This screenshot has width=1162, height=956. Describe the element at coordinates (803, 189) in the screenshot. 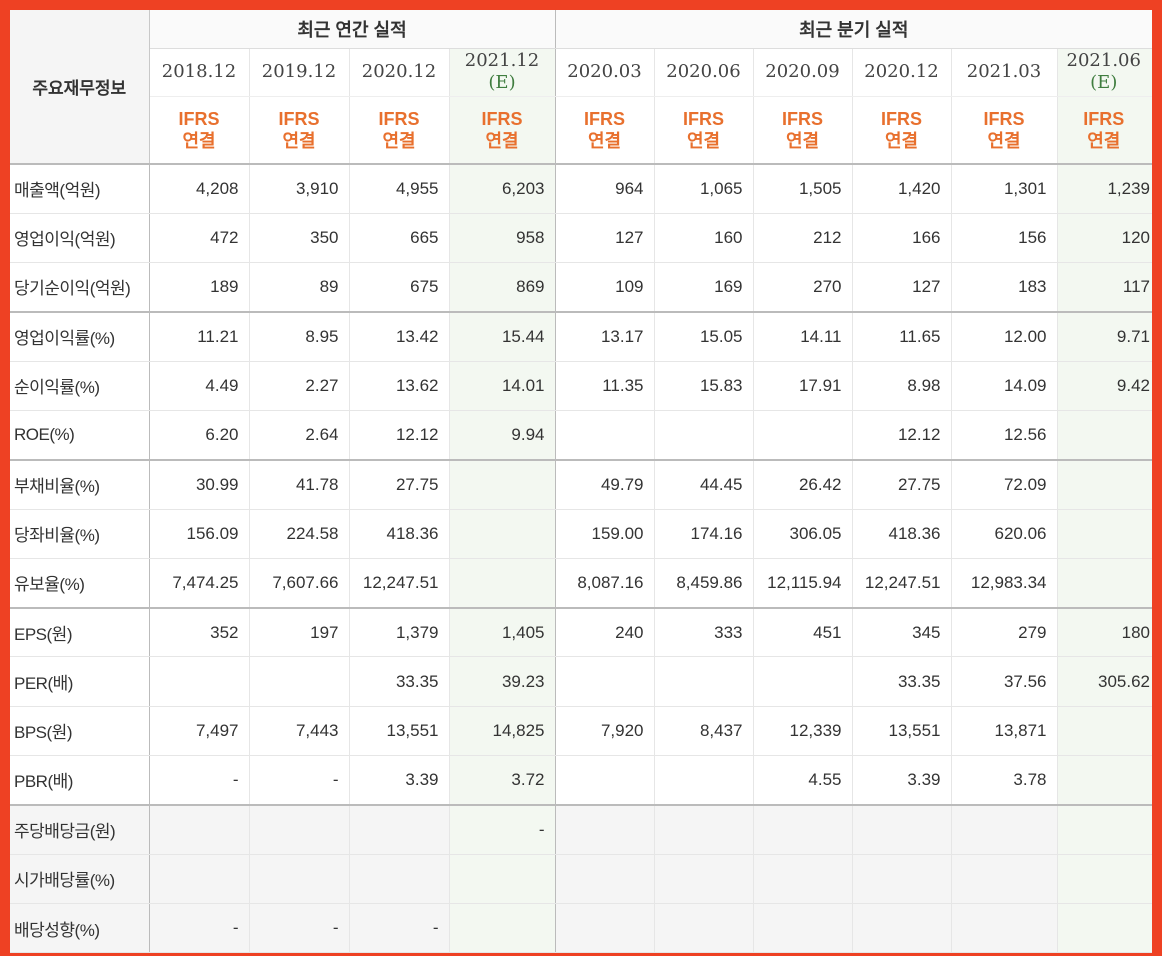

I see `table-cell: 1,505` at that location.